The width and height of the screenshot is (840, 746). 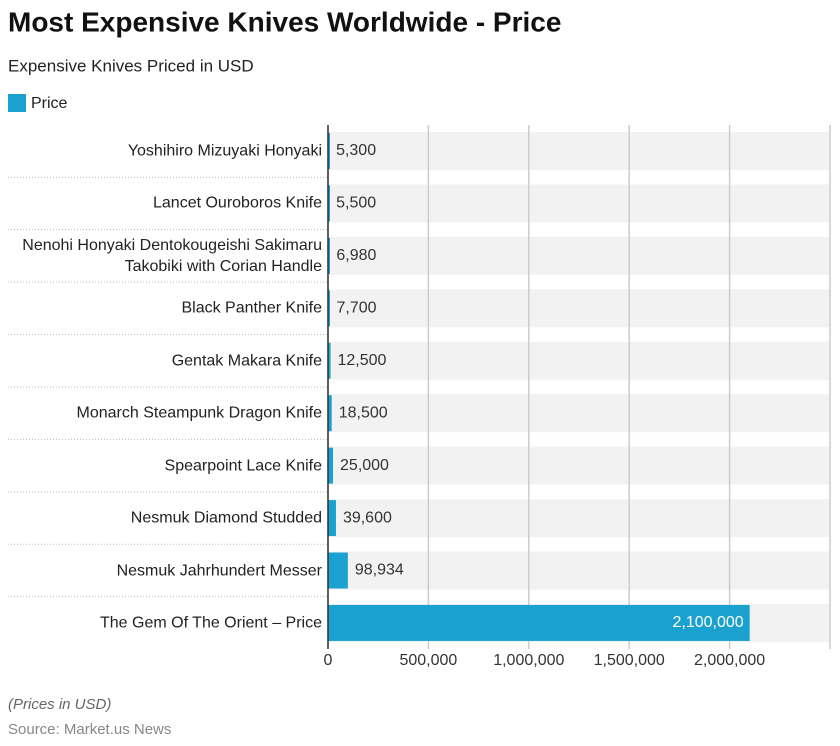 I want to click on value-label: 7,700, so click(x=357, y=308).